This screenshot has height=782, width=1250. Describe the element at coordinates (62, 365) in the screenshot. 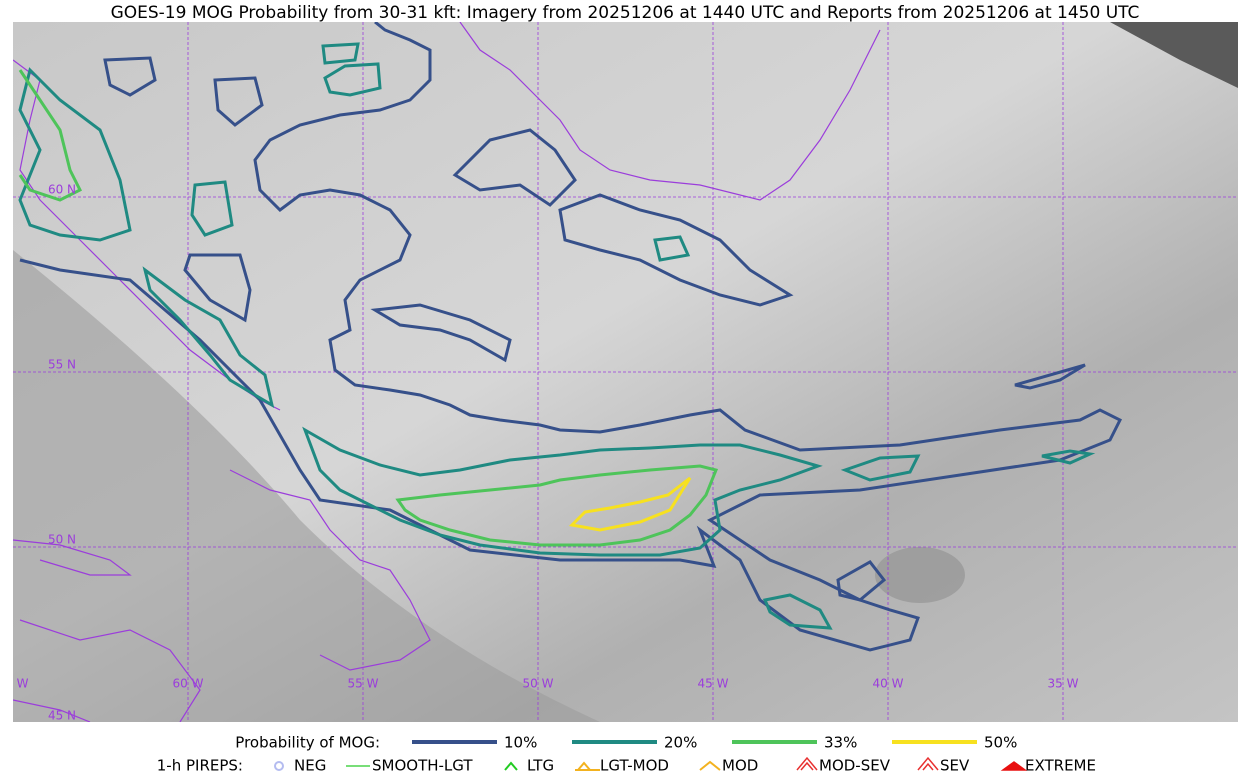

I see `lat-label: 55 N` at that location.